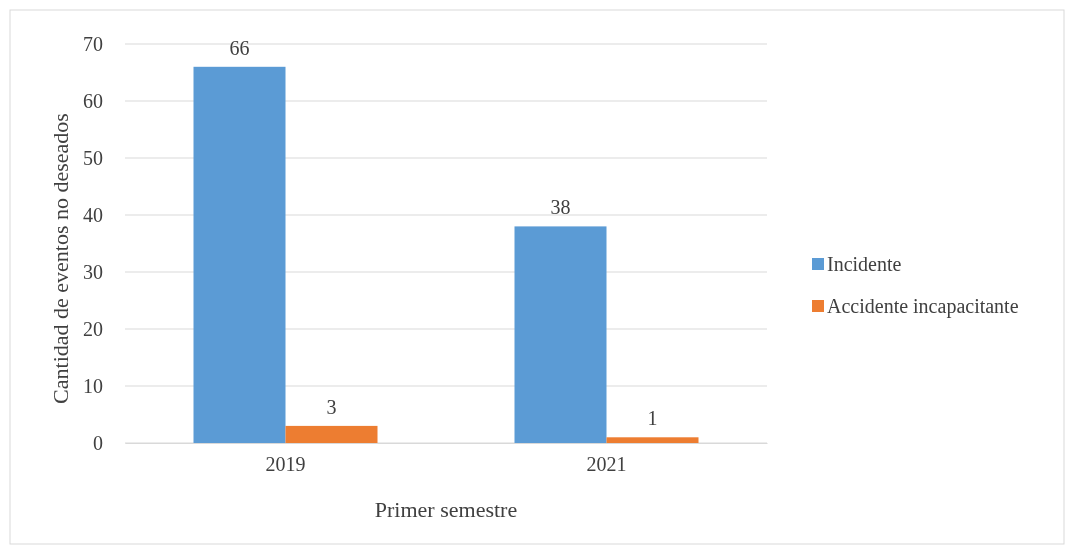 This screenshot has width=1069, height=548. Describe the element at coordinates (864, 264) in the screenshot. I see `legend-label: Incidente` at that location.